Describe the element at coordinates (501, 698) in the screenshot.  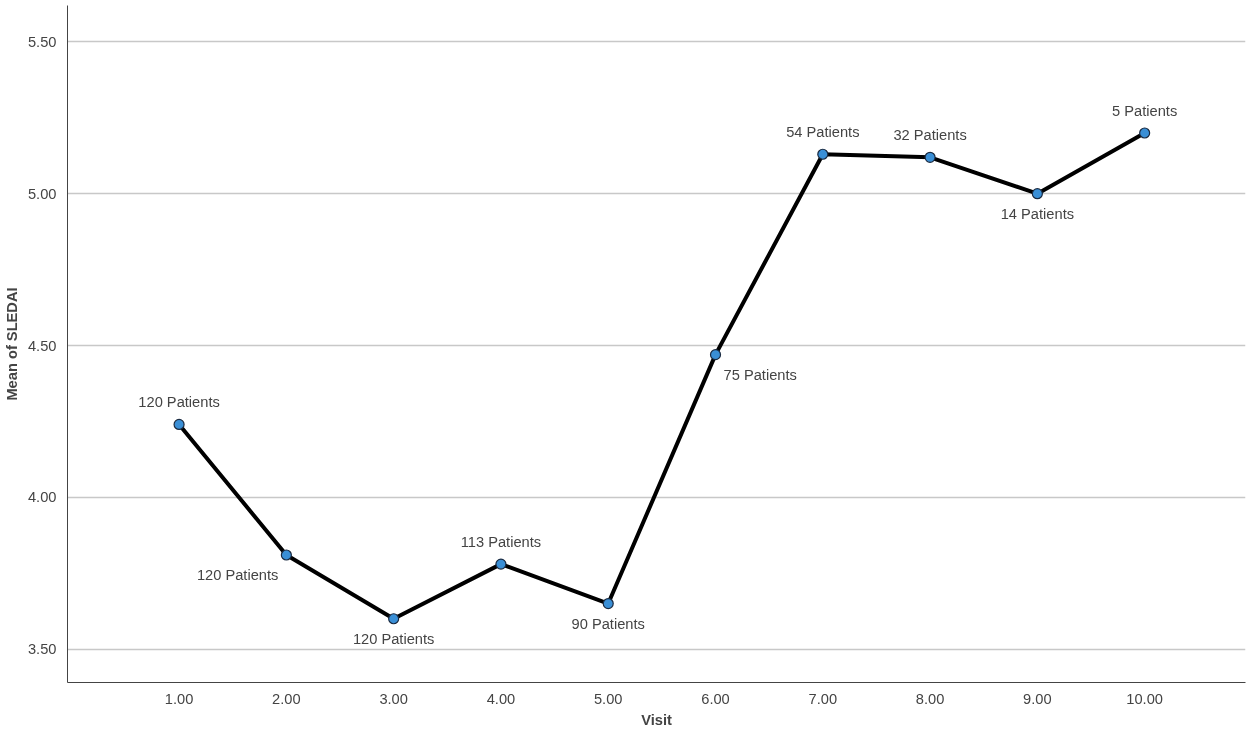
I see `x-tick-label: 4.00` at that location.